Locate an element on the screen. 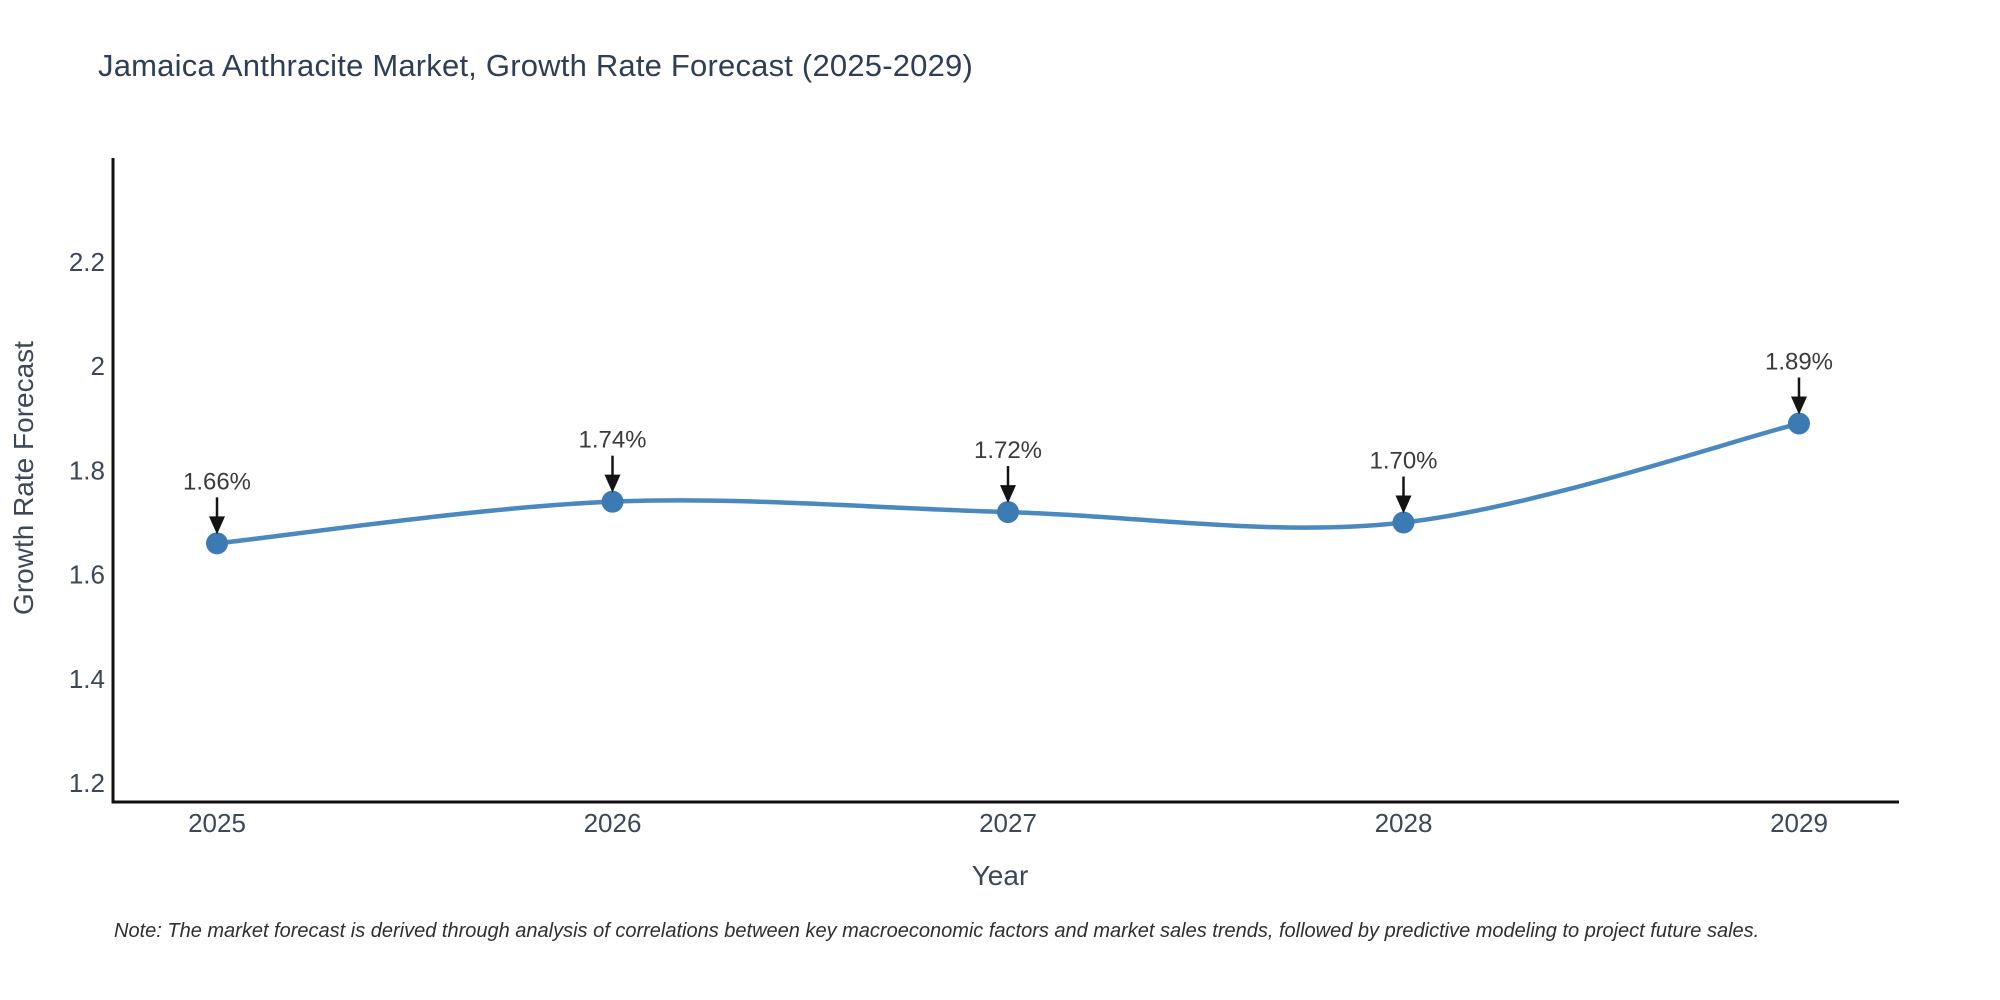 This screenshot has height=1000, width=2000. y-axis-label: Growth Rate Forecast is located at coordinates (23, 478).